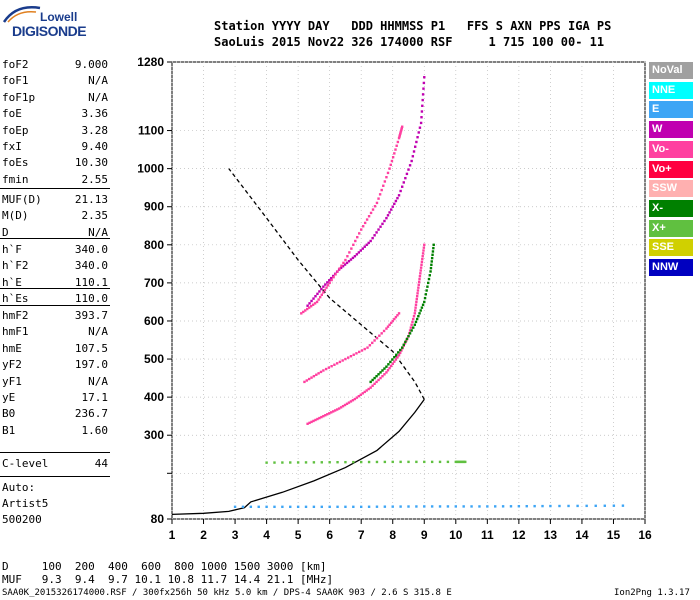  What do you see at coordinates (15, 266) in the screenshot?
I see `param-key: h`F2` at bounding box center [15, 266].